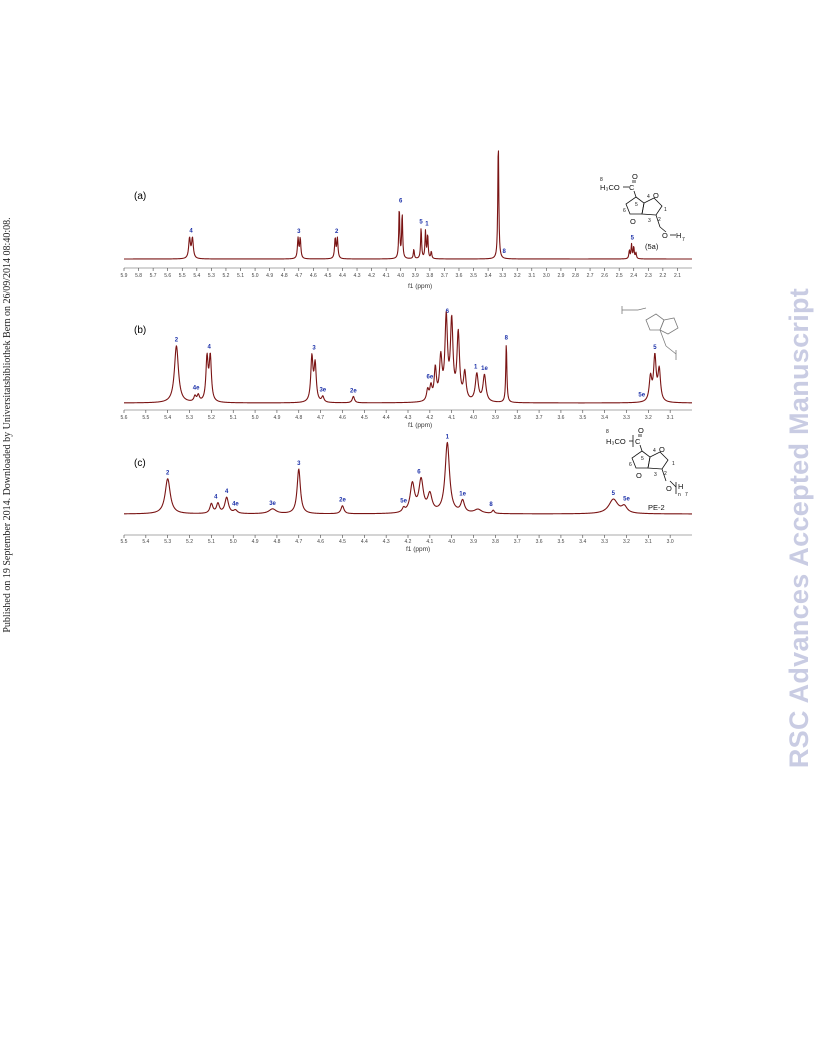  I want to click on x-tick-label: 5.4, so click(145, 542).